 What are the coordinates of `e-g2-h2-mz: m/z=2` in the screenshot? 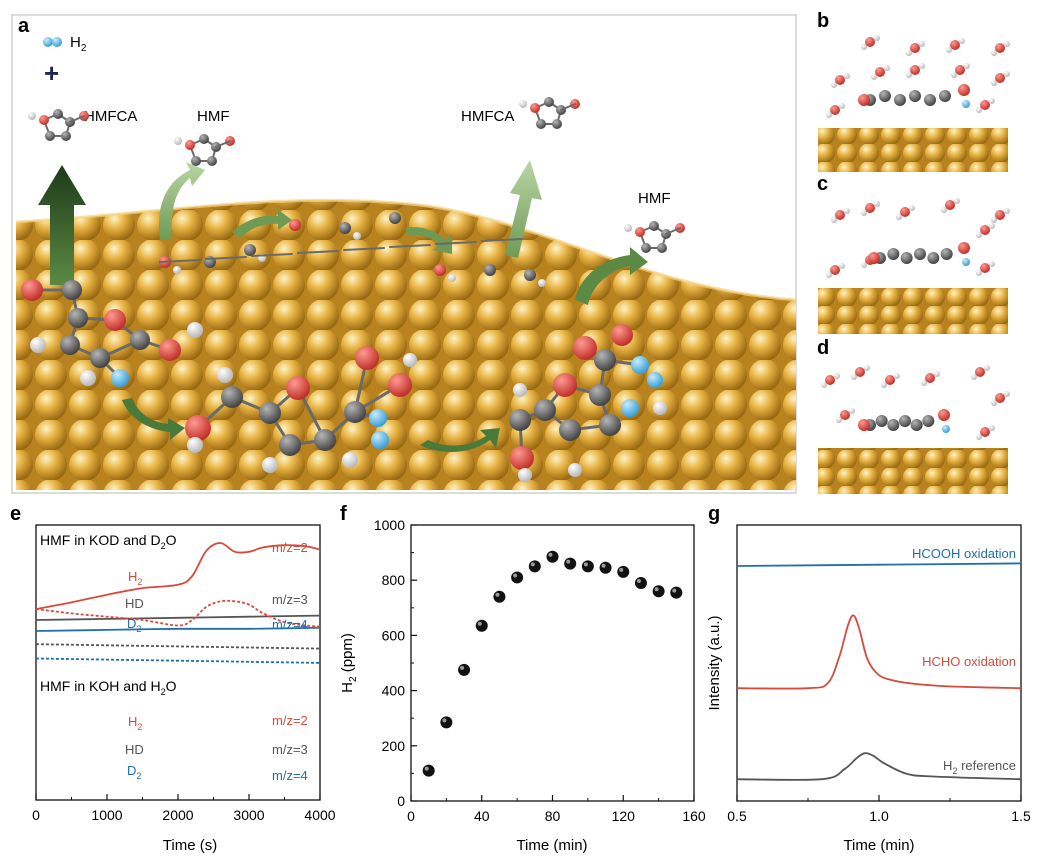 It's located at (290, 720).